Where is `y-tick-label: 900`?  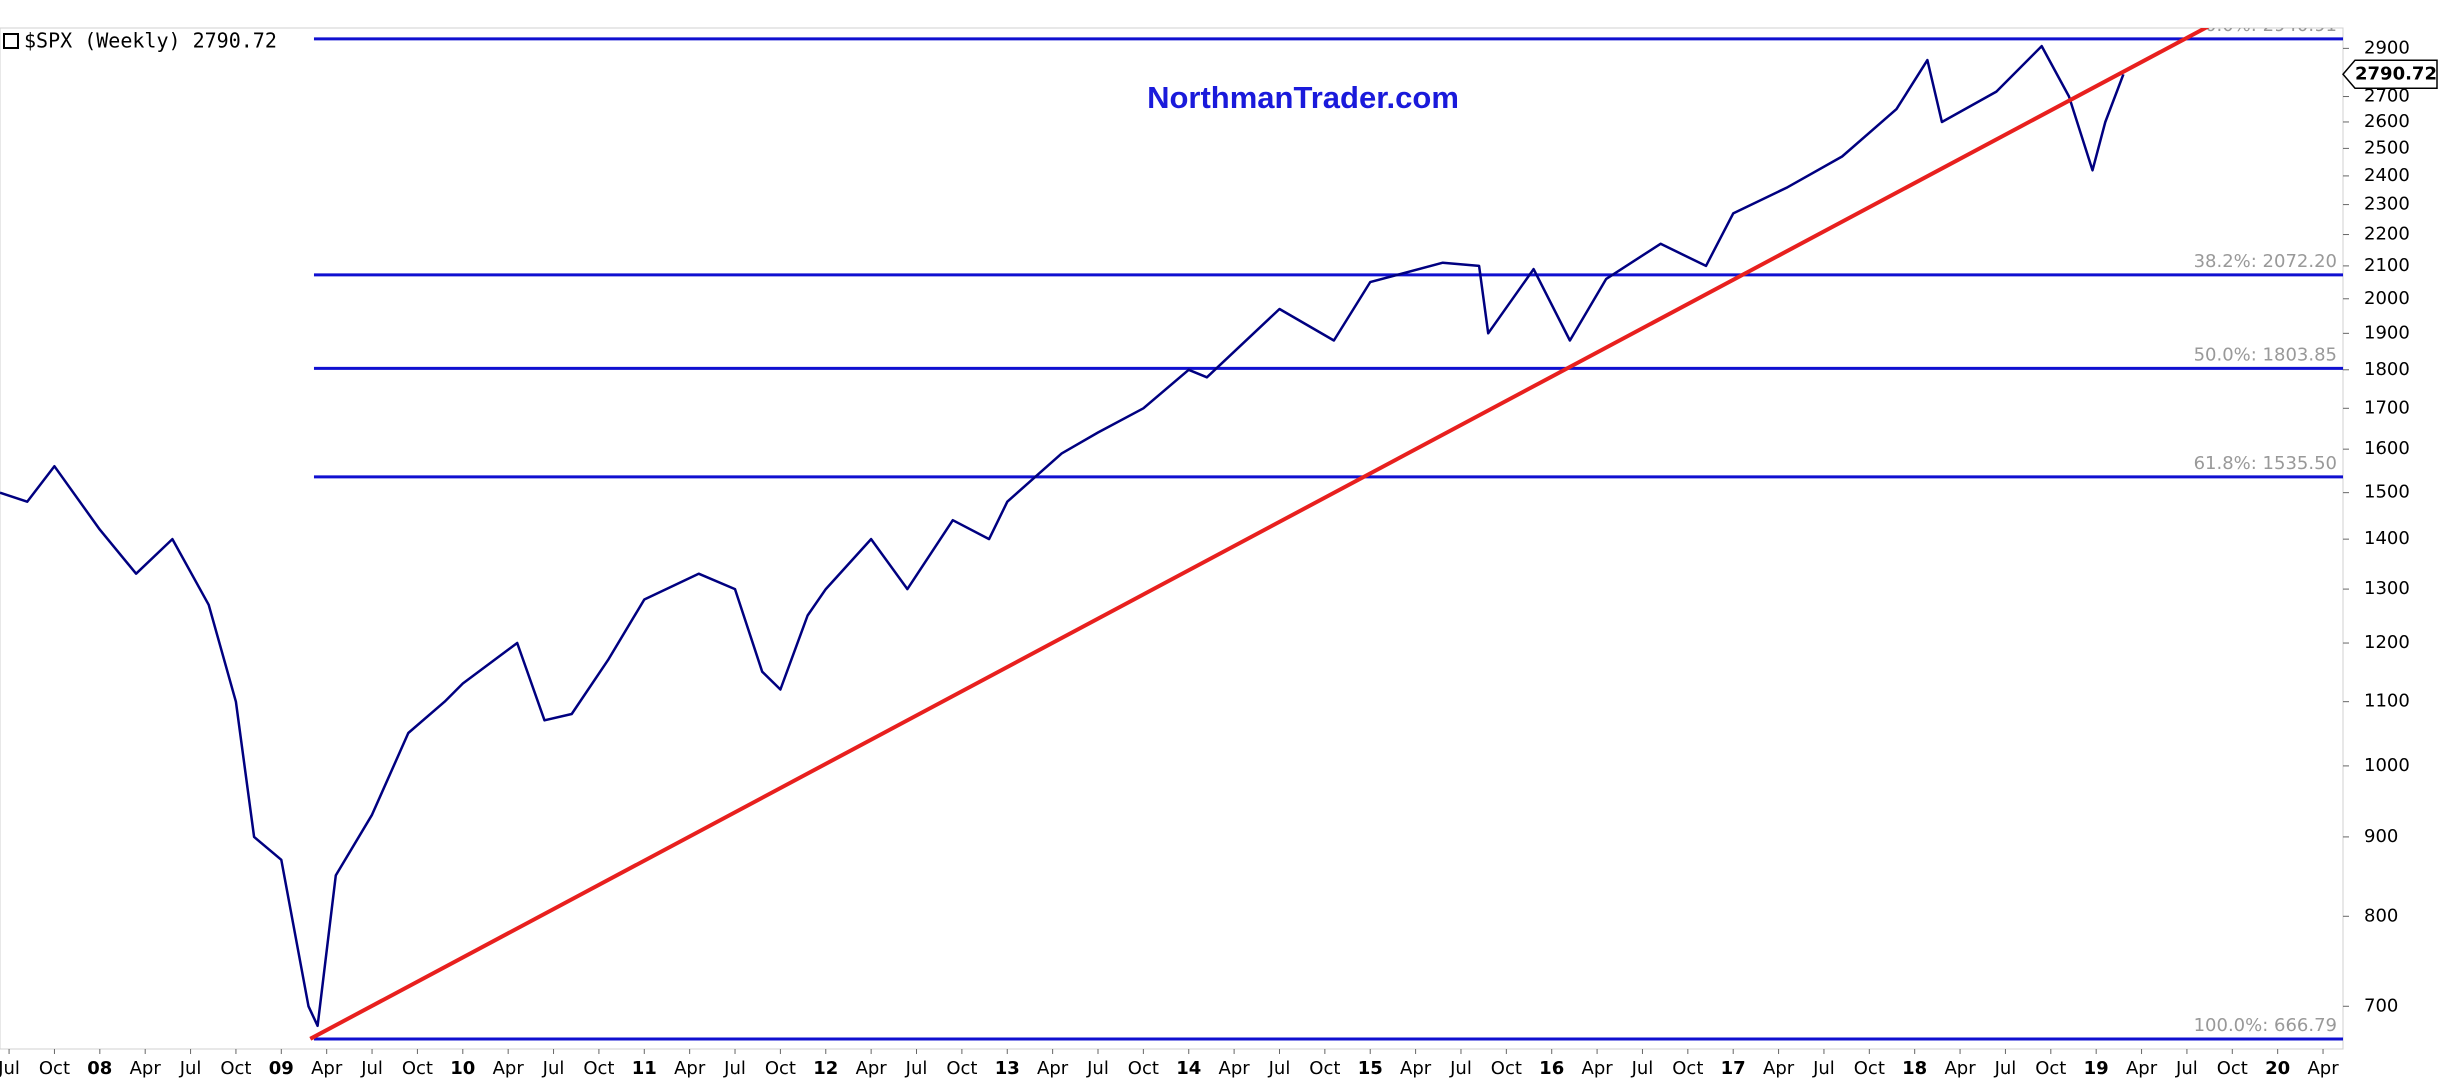
y-tick-label: 900 is located at coordinates (2381, 836).